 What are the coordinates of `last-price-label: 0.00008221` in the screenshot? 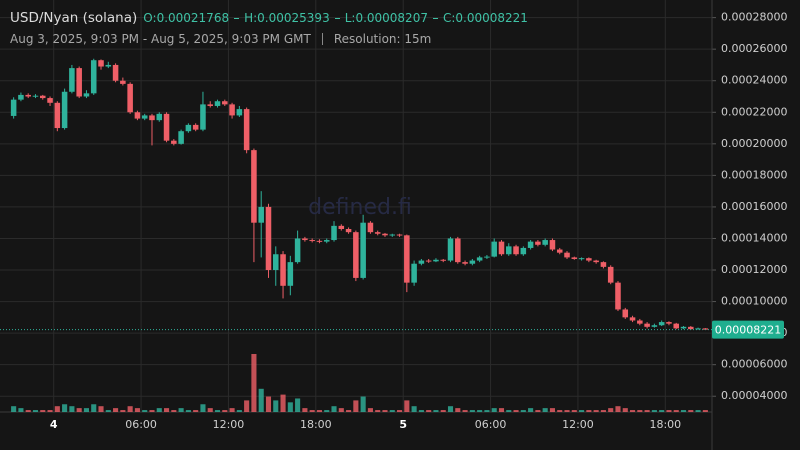 It's located at (748, 330).